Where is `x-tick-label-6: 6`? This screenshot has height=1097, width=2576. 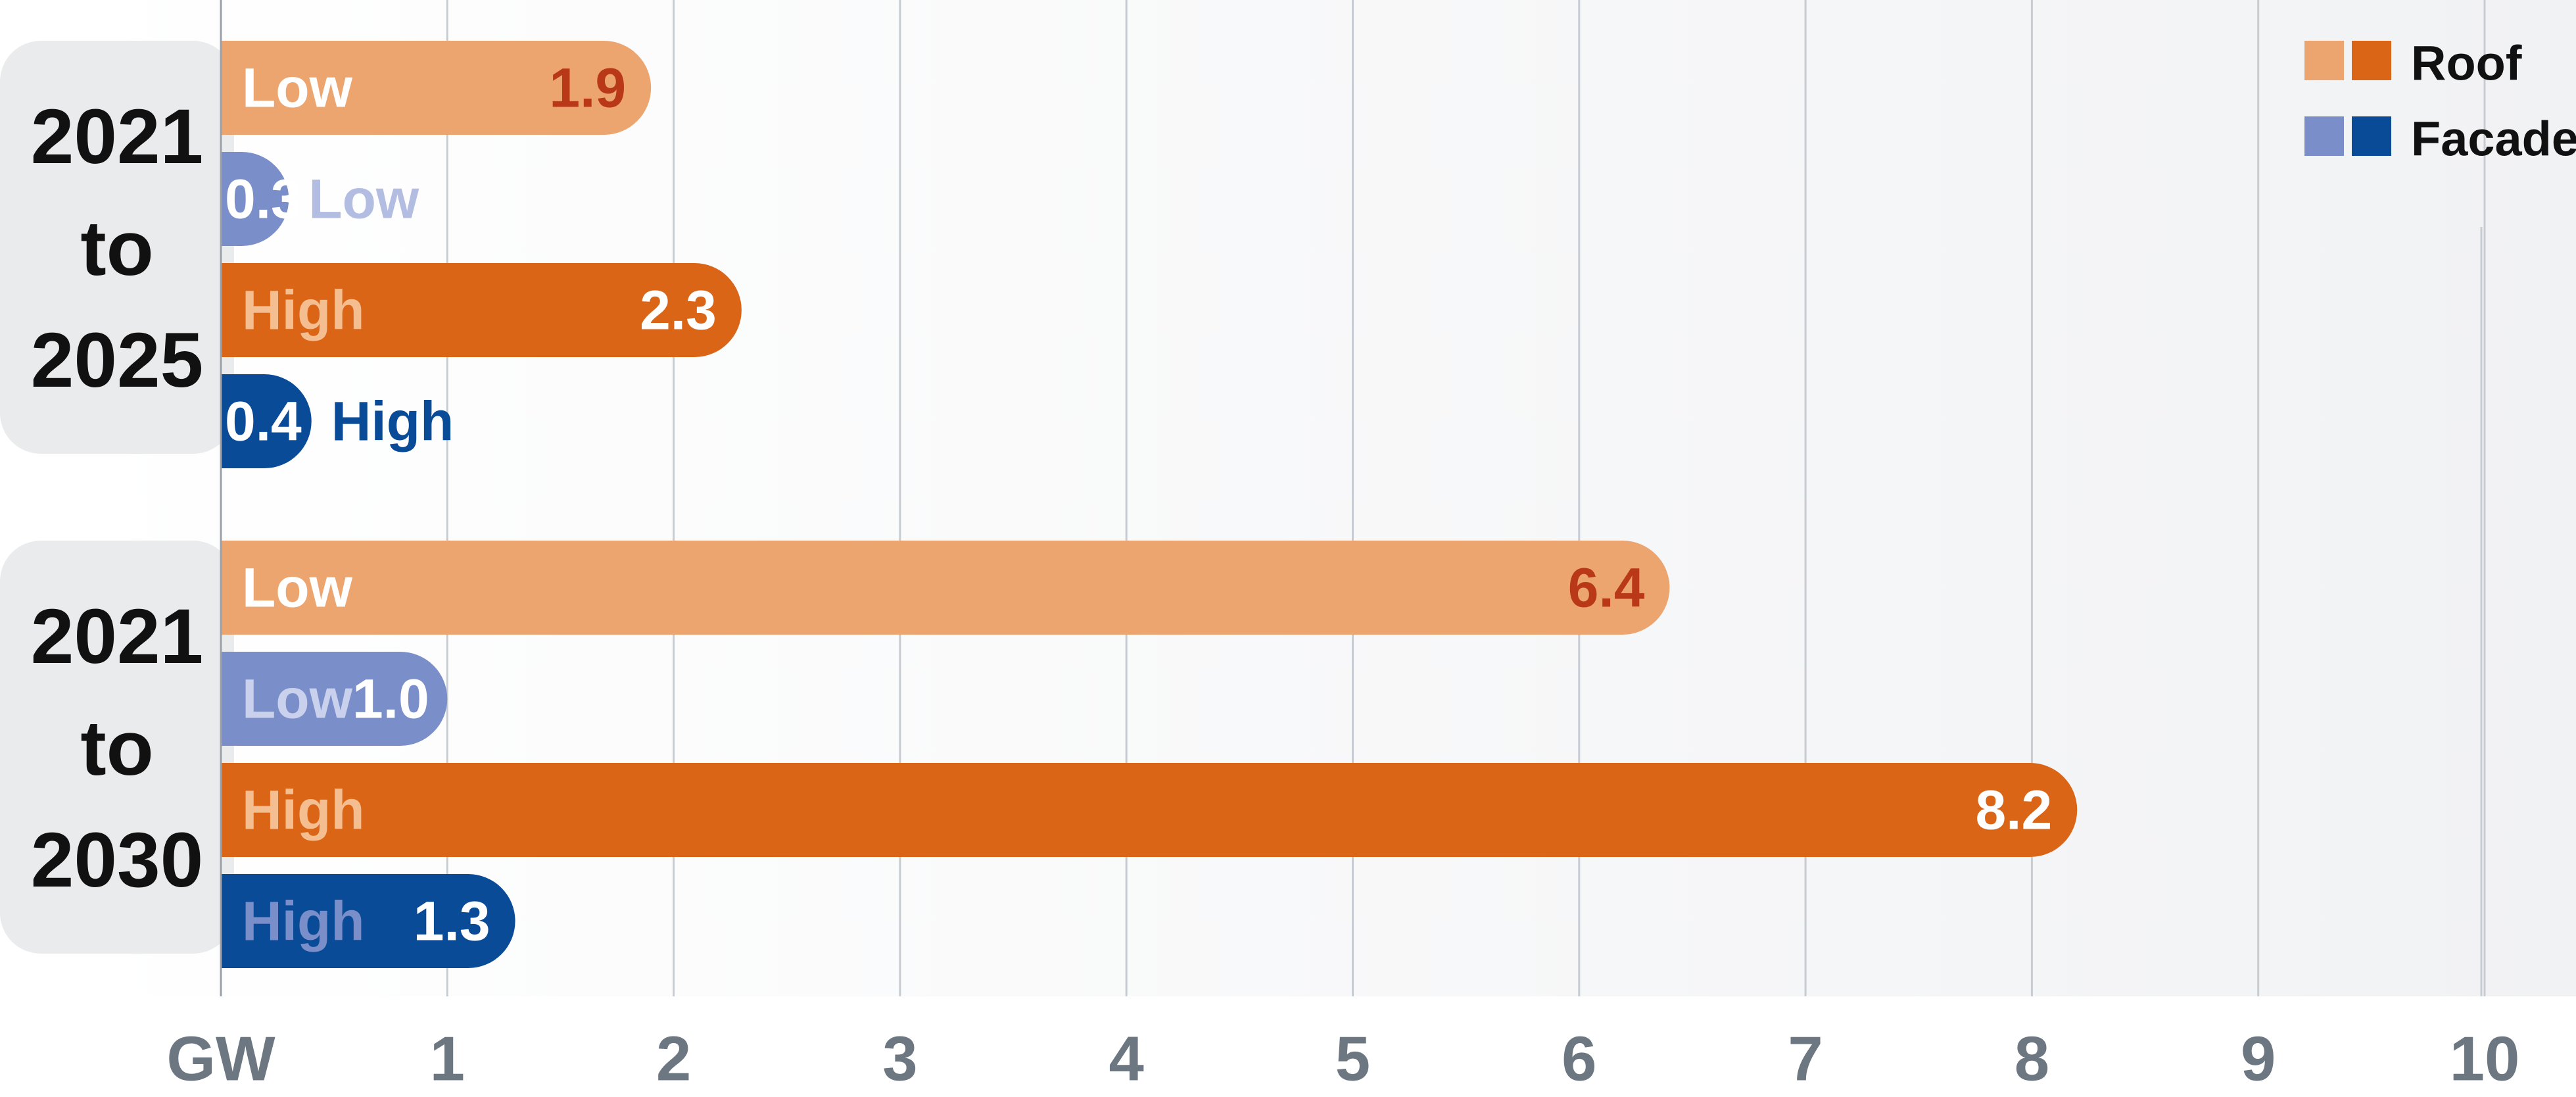
x-tick-label-6: 6 is located at coordinates (1579, 1059).